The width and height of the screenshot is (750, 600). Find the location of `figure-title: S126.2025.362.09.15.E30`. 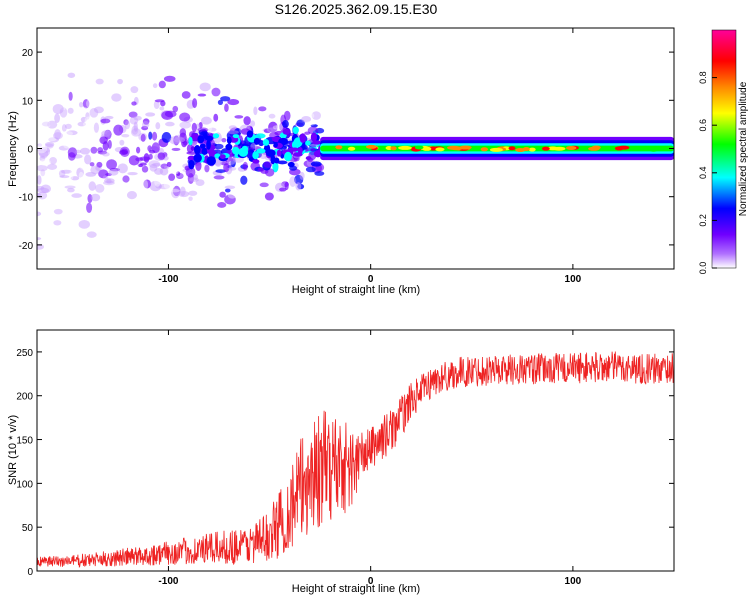

figure-title: S126.2025.362.09.15.E30 is located at coordinates (356, 9).